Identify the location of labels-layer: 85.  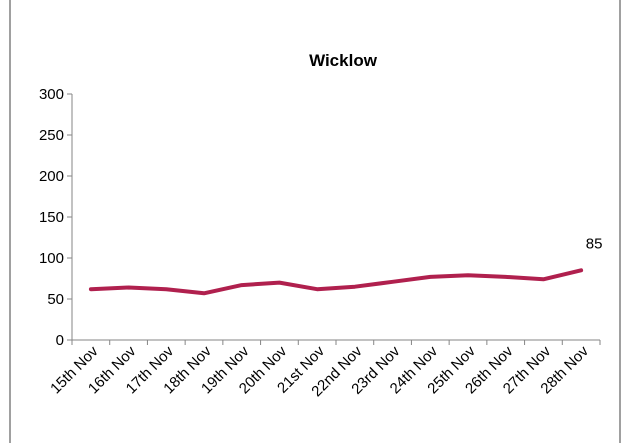
(594, 243).